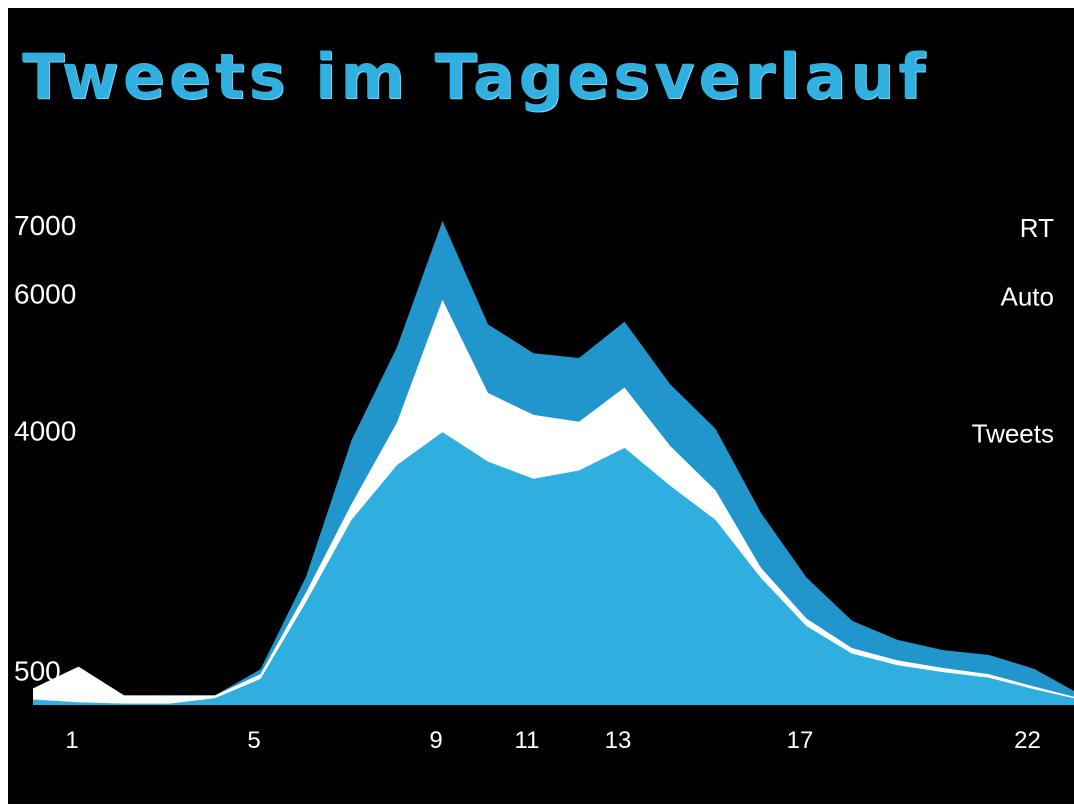 This screenshot has height=812, width=1074. Describe the element at coordinates (1013, 434) in the screenshot. I see `legend-label-tweets: Tweets` at that location.